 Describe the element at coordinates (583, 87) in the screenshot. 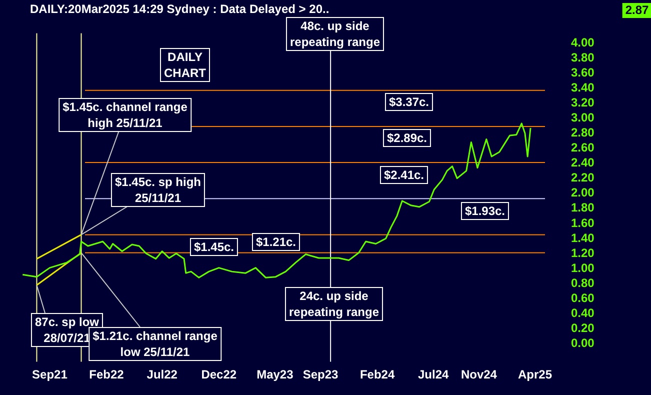

I see `y-tick-label: 3.40` at that location.